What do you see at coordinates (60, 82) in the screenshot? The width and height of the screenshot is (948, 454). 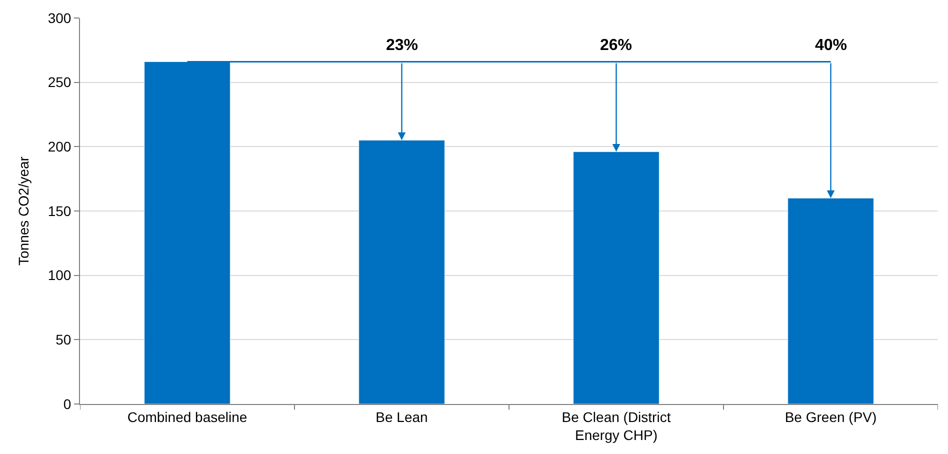 I see `y-tick-label: 250` at bounding box center [60, 82].